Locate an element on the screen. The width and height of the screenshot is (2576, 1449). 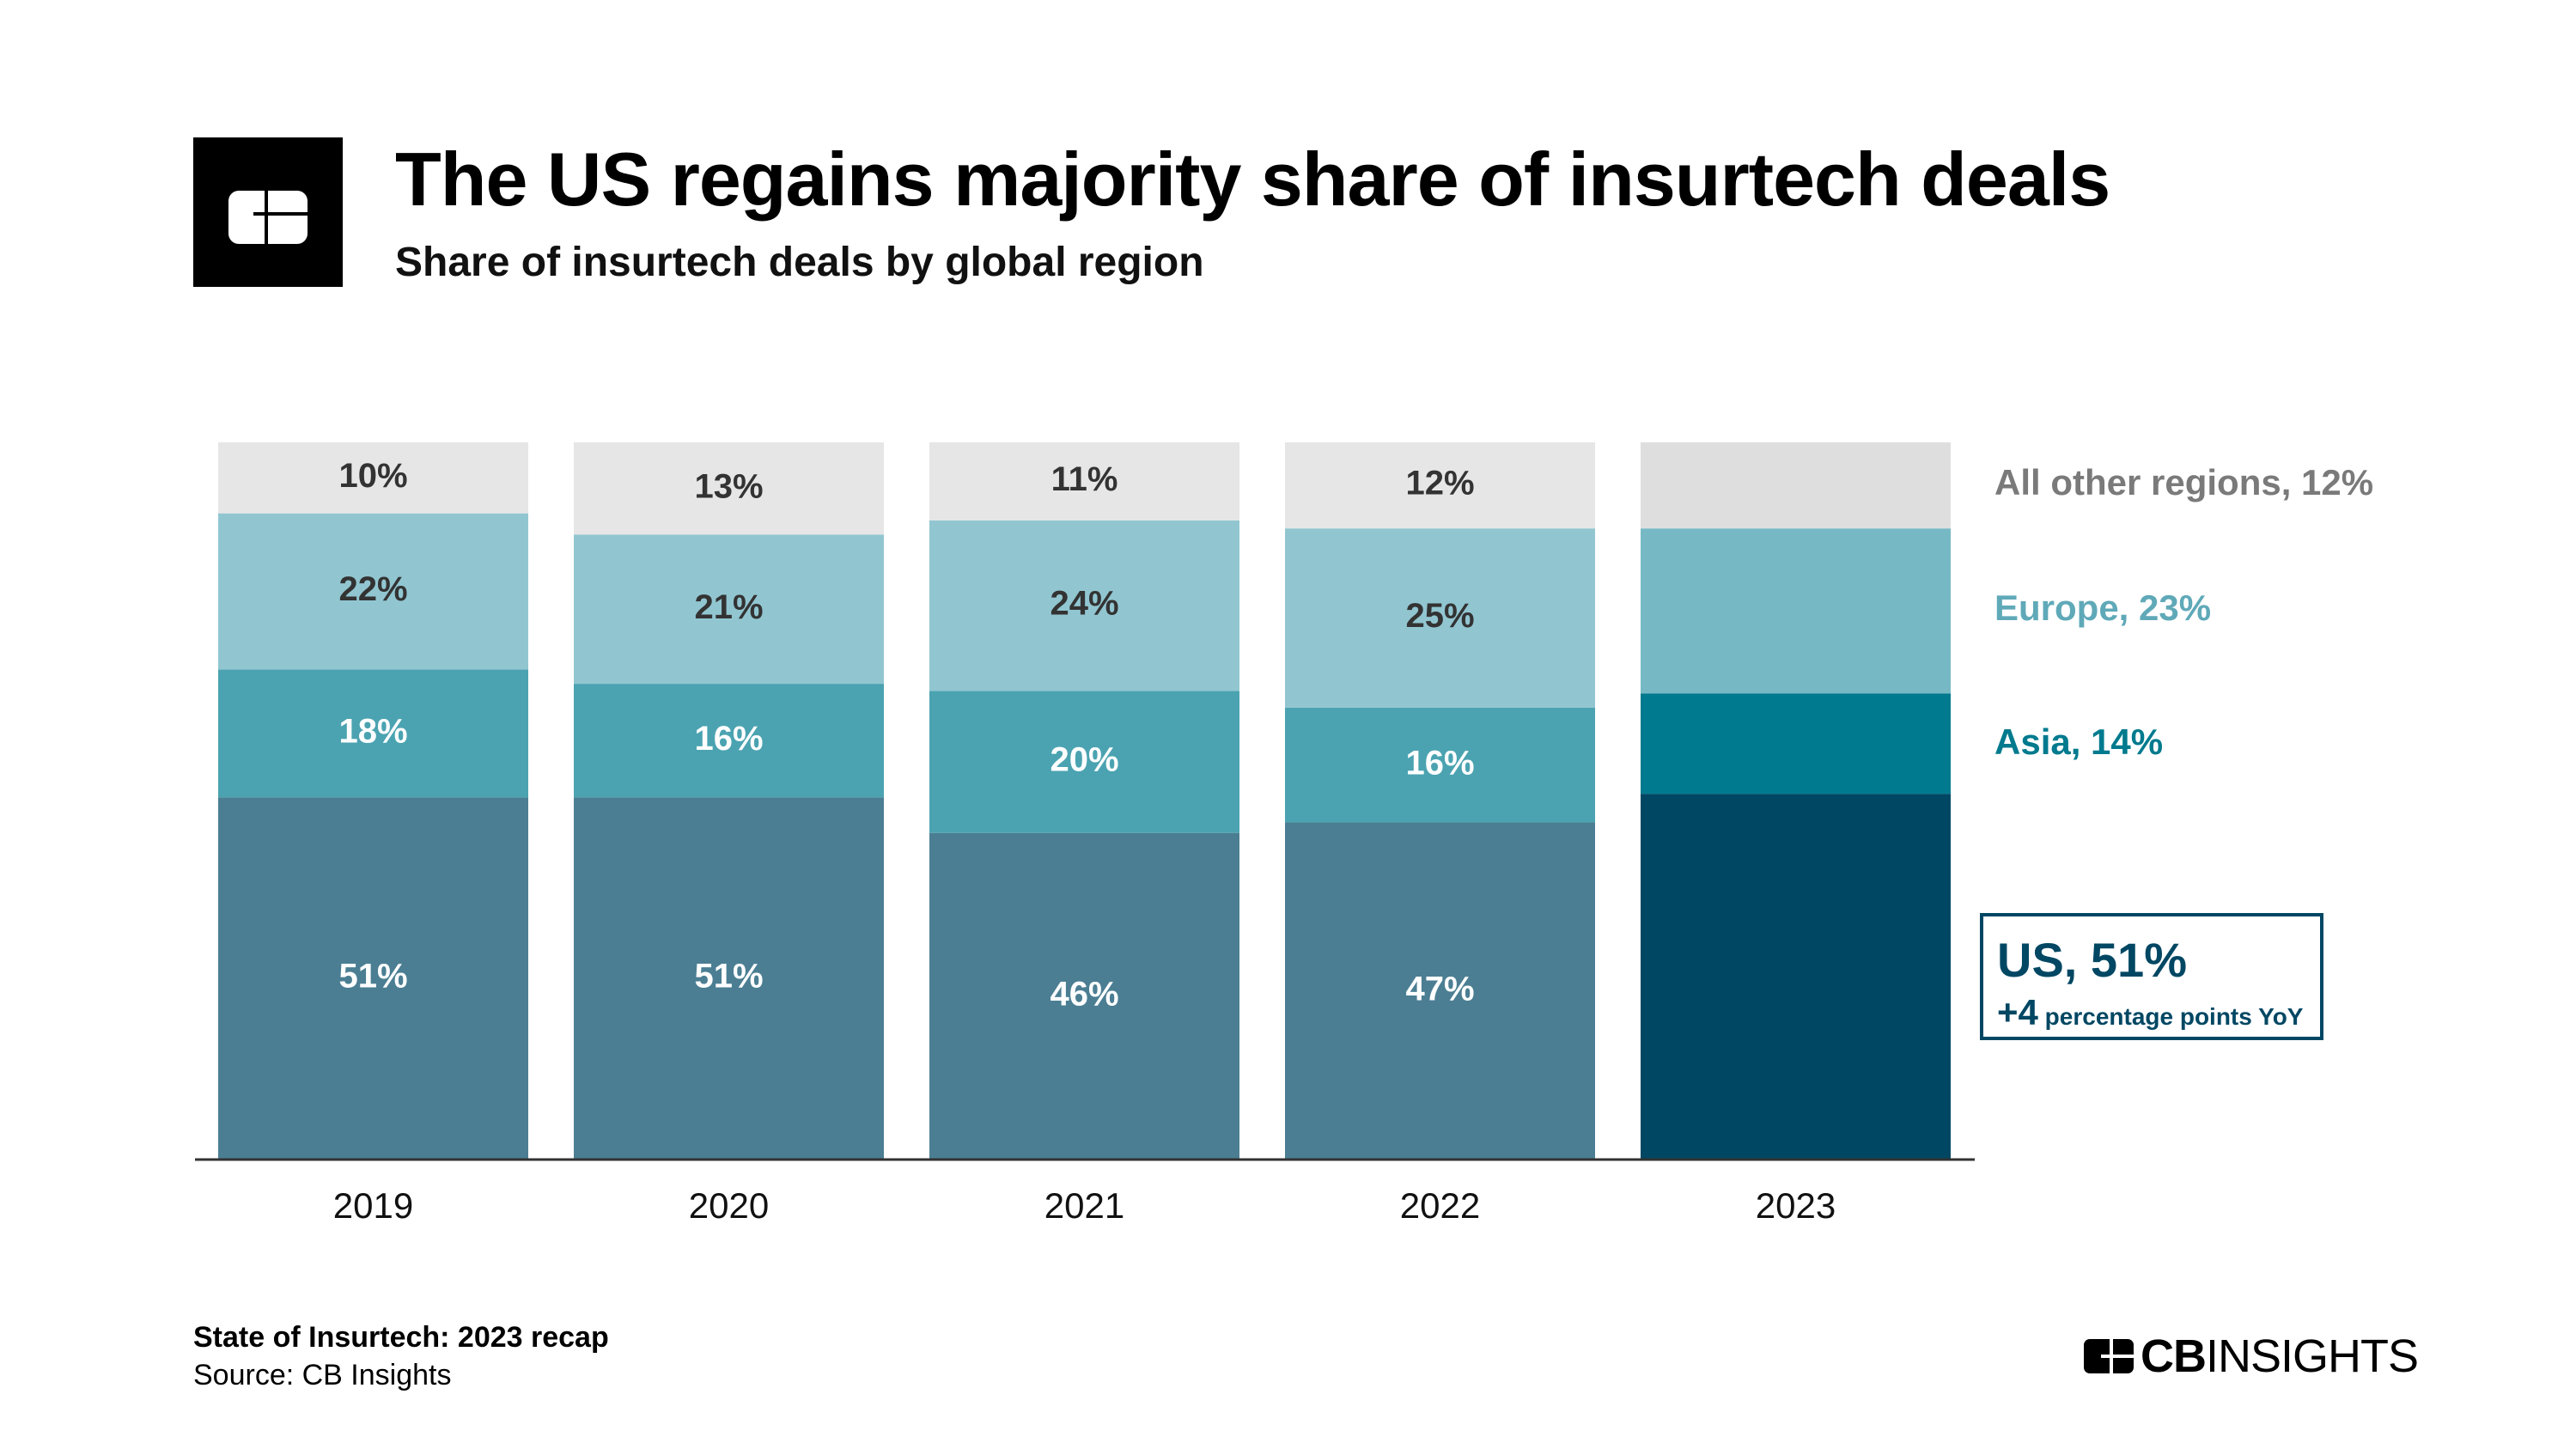
data-label: 20% is located at coordinates (1084, 760).